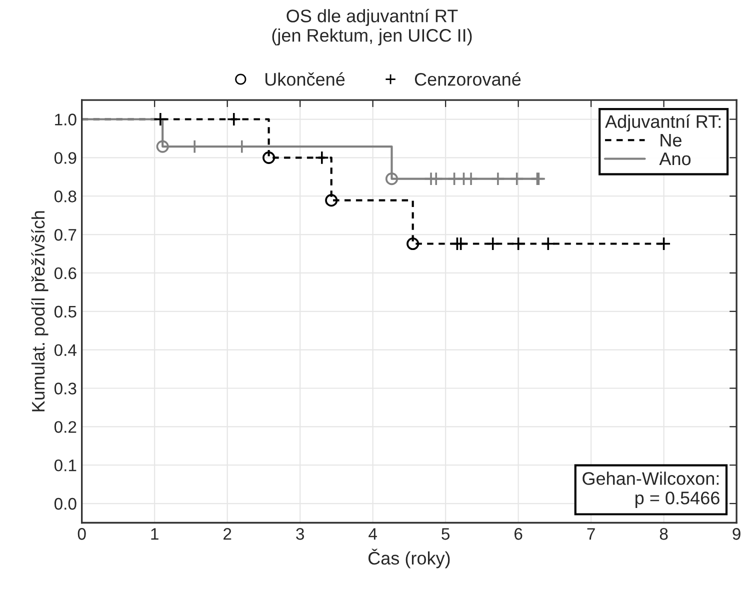 The image size is (744, 592). I want to click on y-tick-label: 0.3, so click(65, 388).